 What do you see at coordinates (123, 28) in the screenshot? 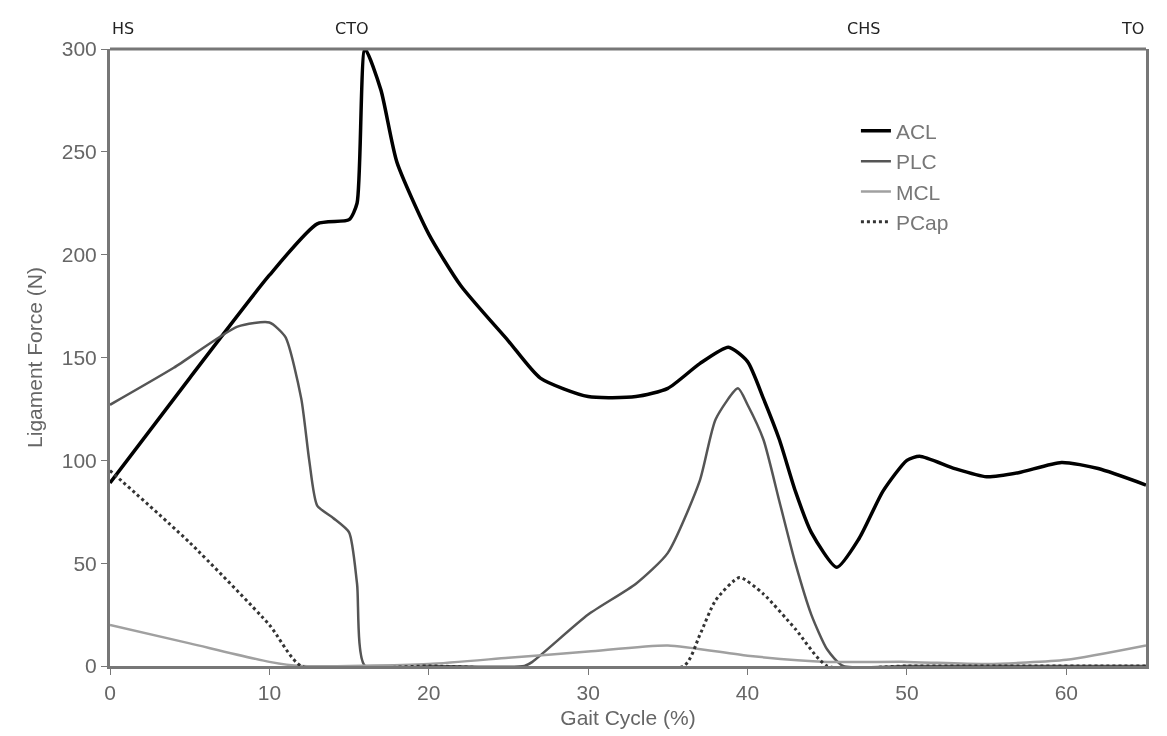
I see `text: HS` at bounding box center [123, 28].